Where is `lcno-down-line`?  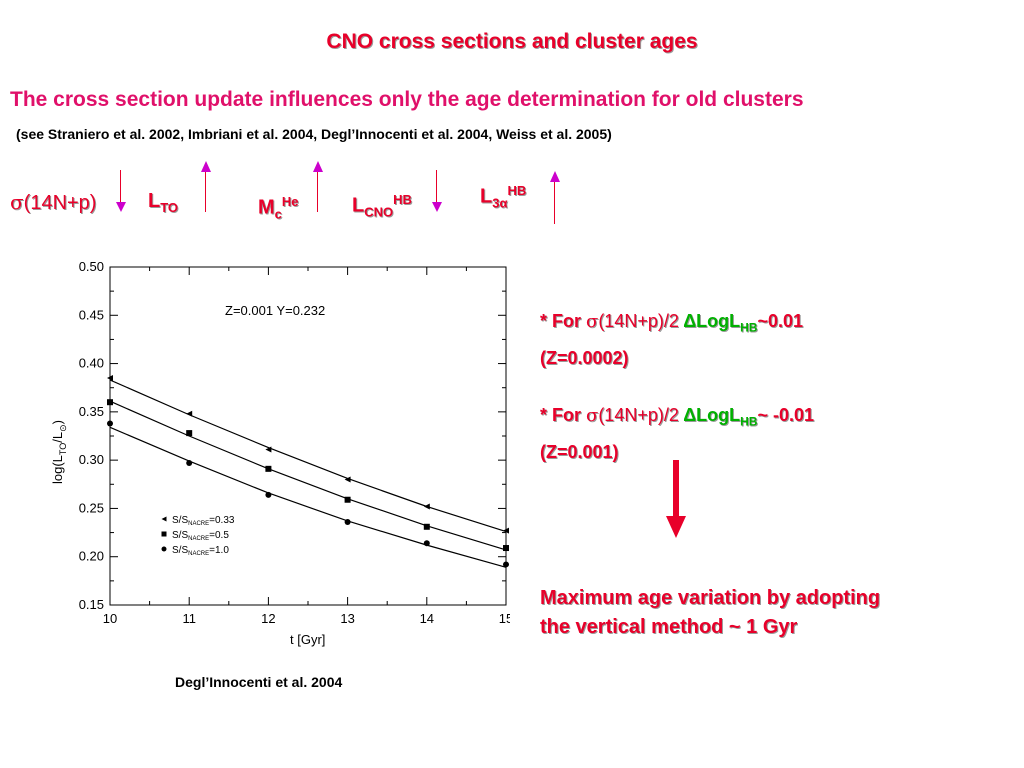
lcno-down-line is located at coordinates (436, 190).